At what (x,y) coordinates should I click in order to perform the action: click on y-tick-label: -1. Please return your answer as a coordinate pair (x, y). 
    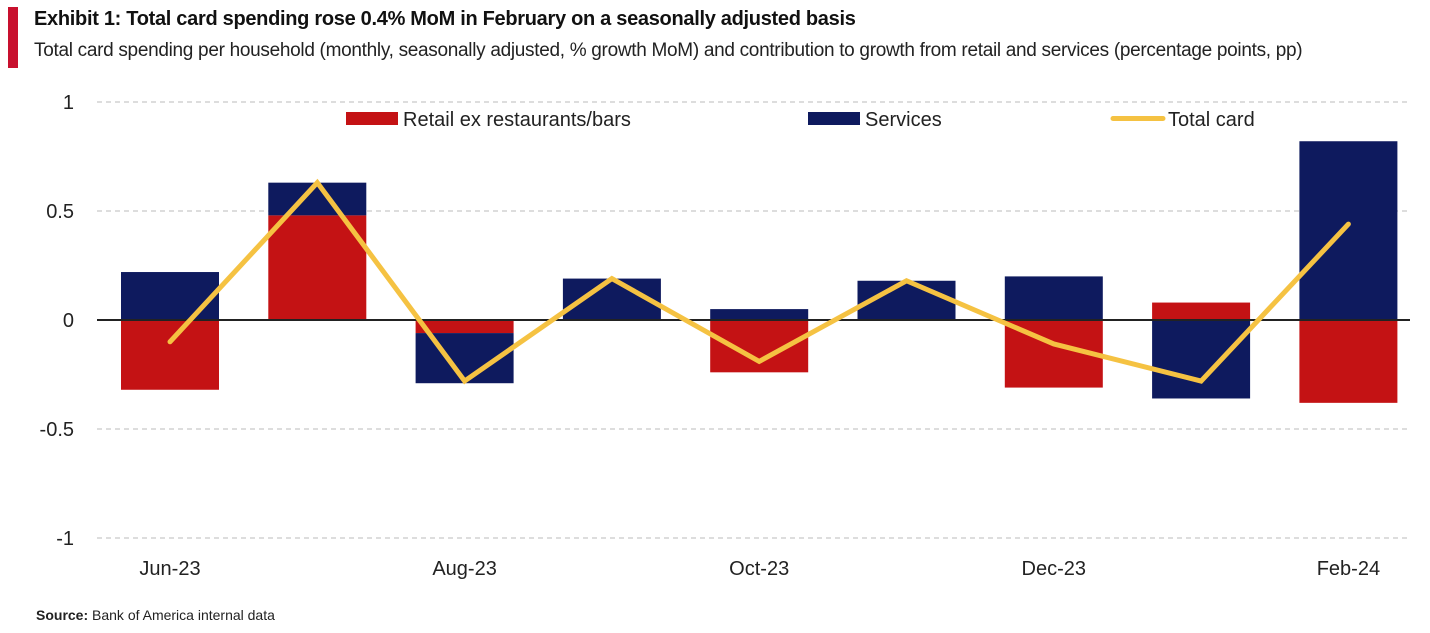
    Looking at the image, I should click on (65, 539).